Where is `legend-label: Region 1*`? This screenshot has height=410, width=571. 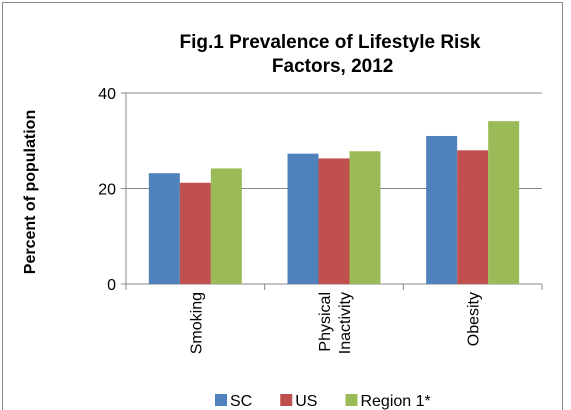 legend-label: Region 1* is located at coordinates (395, 401).